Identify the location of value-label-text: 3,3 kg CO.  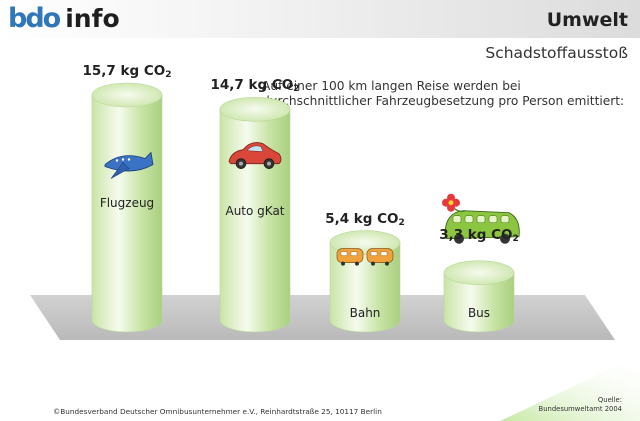
(476, 234).